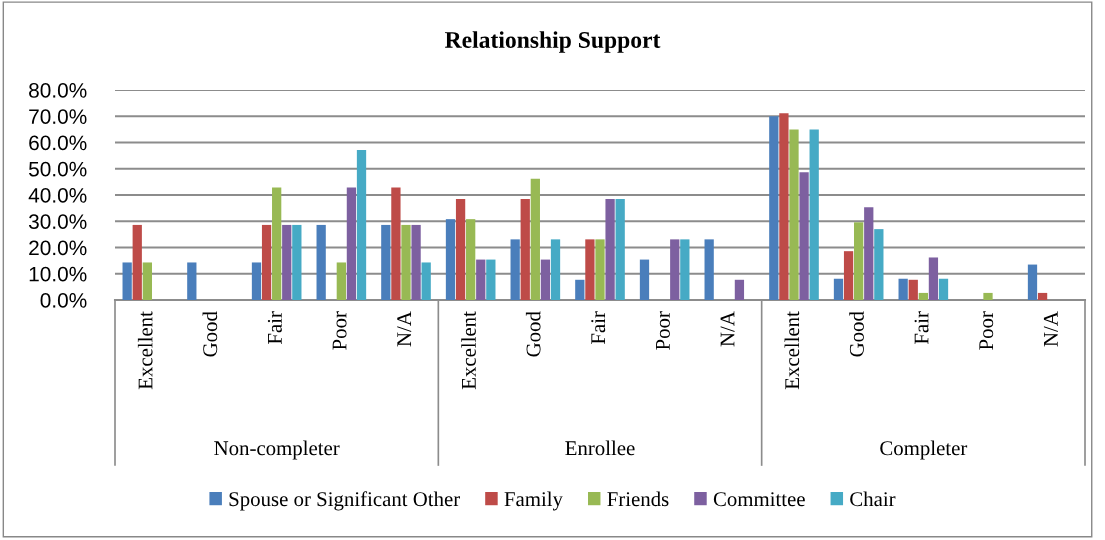  What do you see at coordinates (533, 501) in the screenshot?
I see `legend-label: Family` at bounding box center [533, 501].